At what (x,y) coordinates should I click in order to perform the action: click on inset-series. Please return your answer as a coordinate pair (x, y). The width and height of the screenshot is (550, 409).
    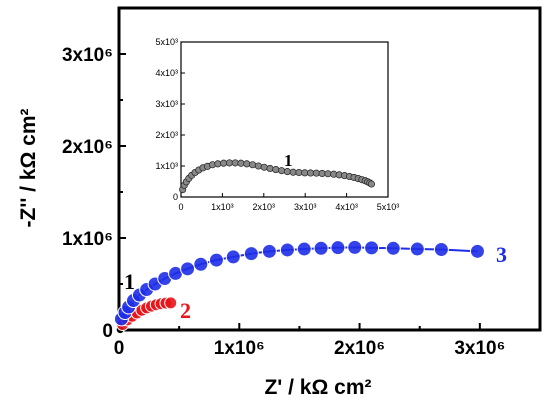
    Looking at the image, I should click on (277, 176).